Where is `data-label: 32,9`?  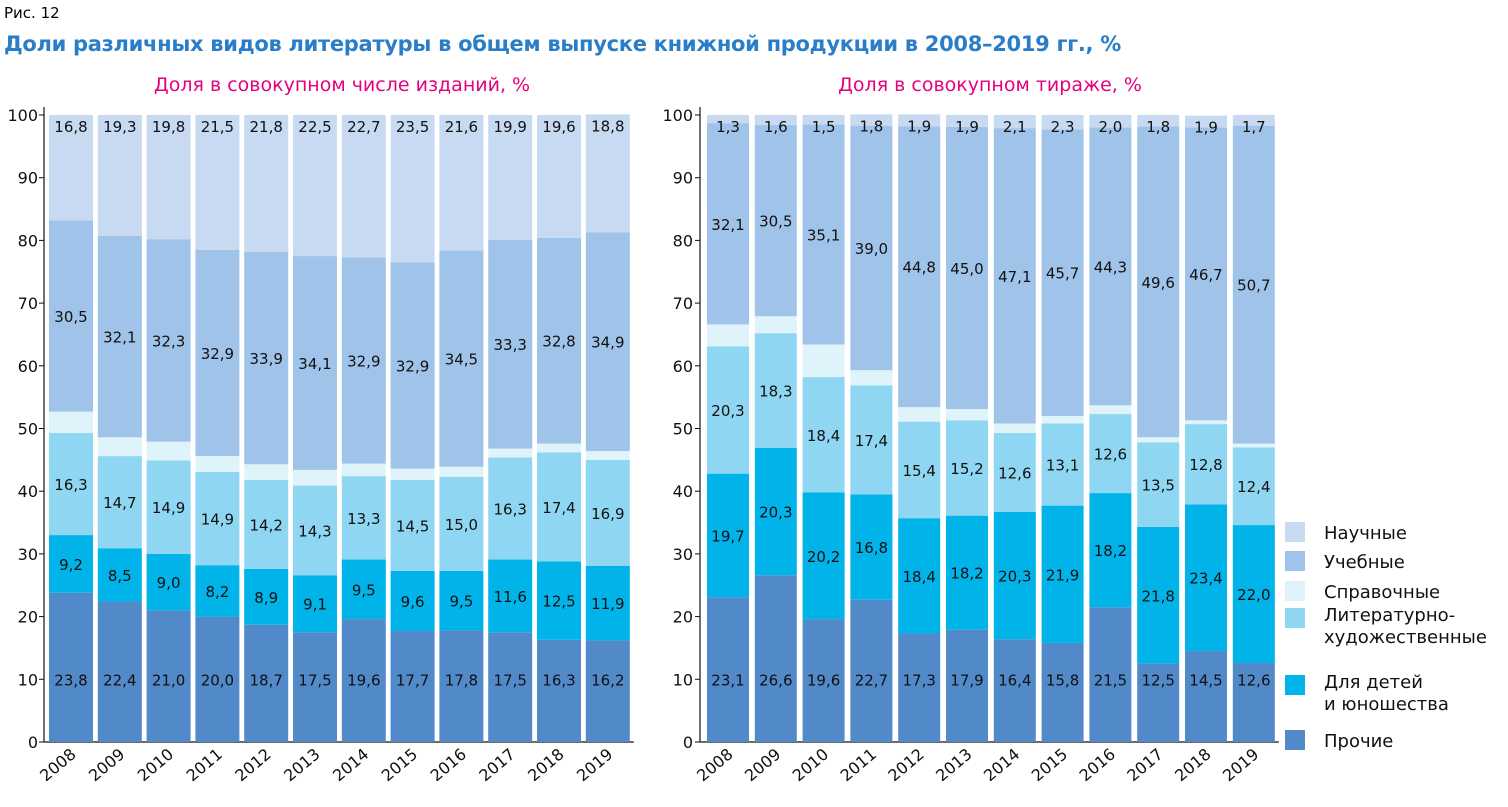 data-label: 32,9 is located at coordinates (217, 354).